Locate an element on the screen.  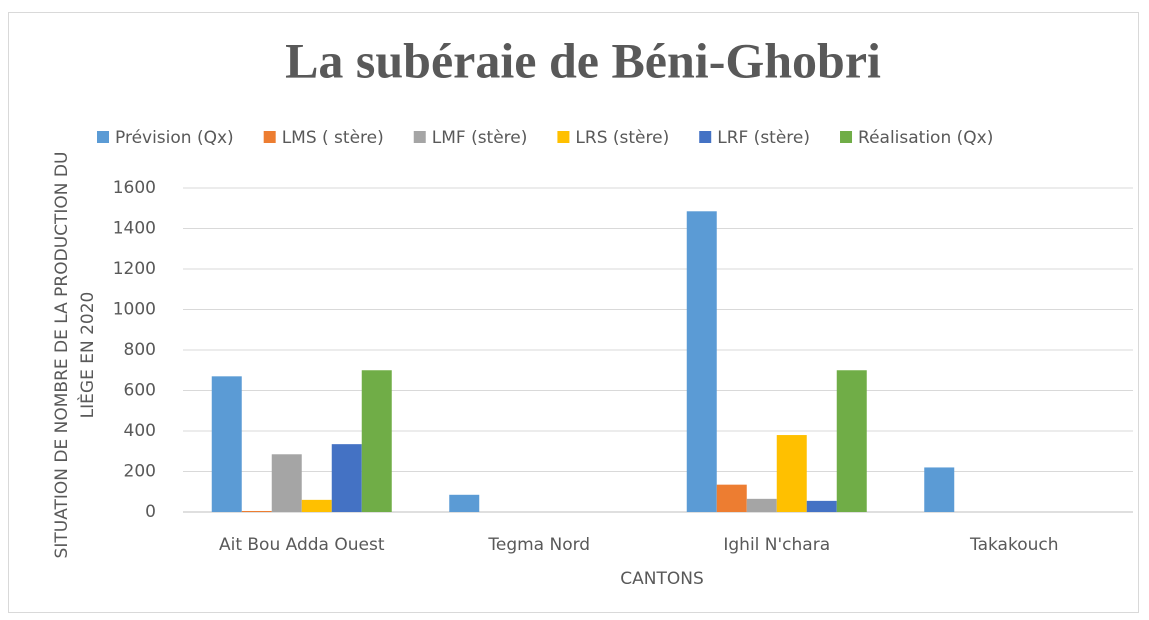
x-axis-title: CANTONS is located at coordinates (662, 579).